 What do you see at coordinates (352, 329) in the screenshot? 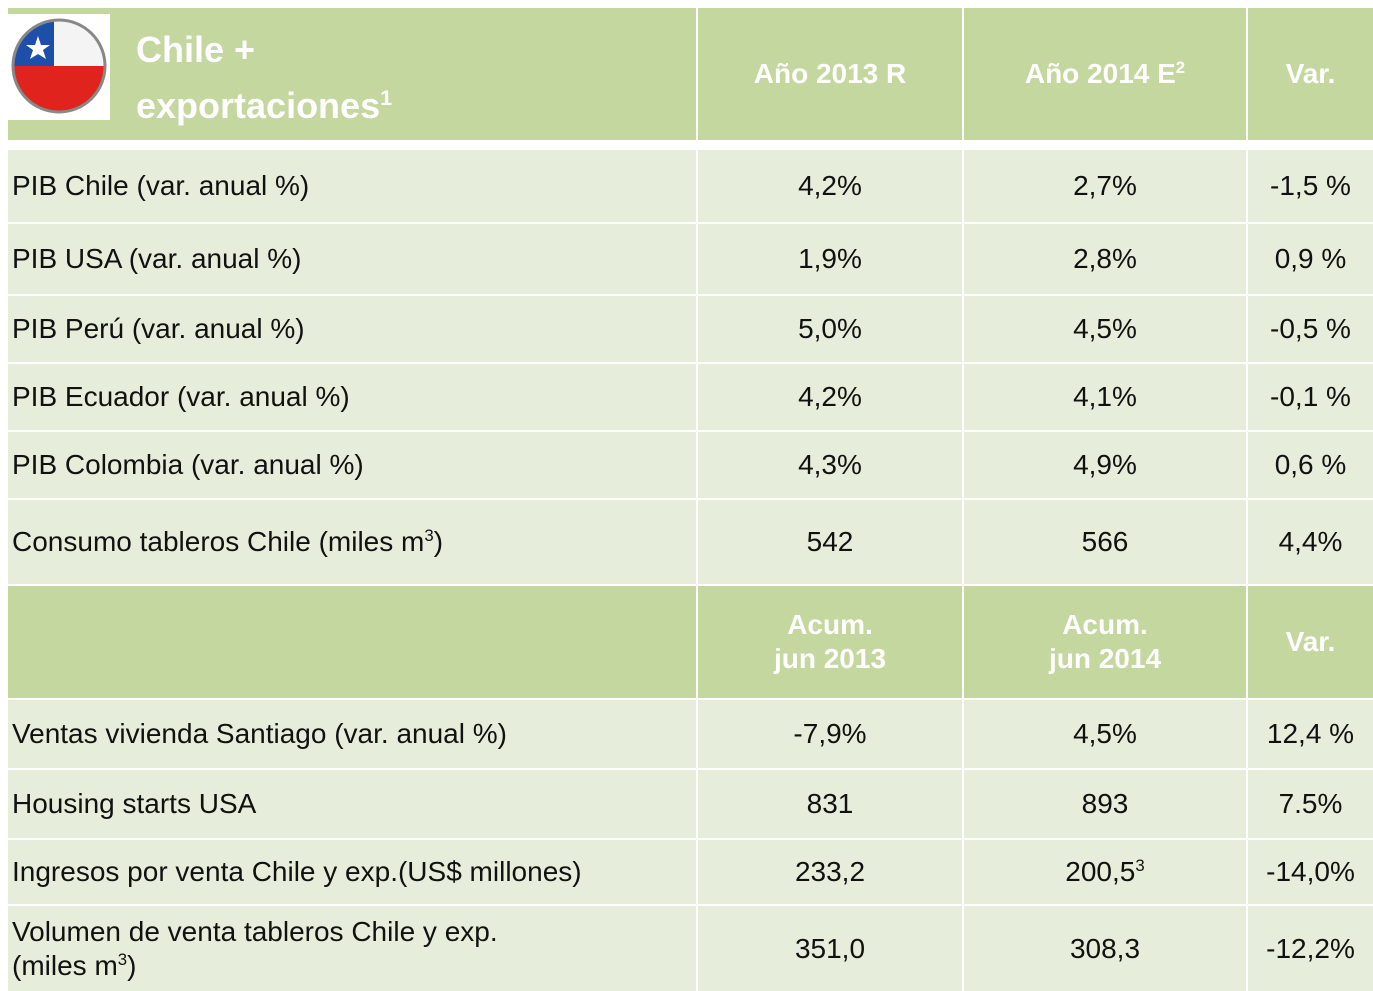
I see `table-cell: PIB Perú (var. anual %)` at bounding box center [352, 329].